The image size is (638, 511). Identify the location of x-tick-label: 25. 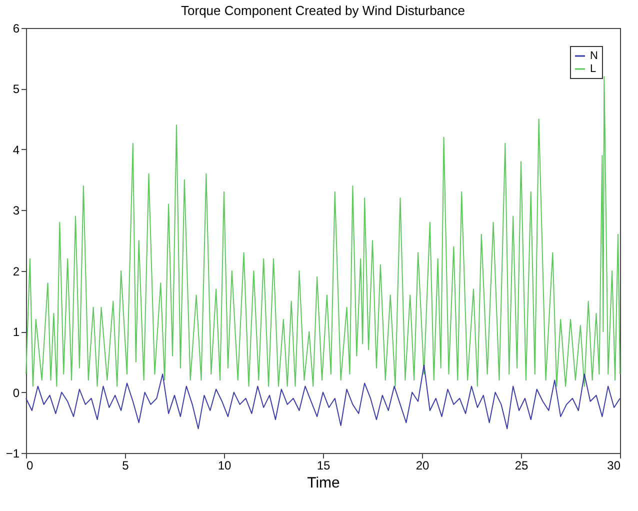
(521, 465).